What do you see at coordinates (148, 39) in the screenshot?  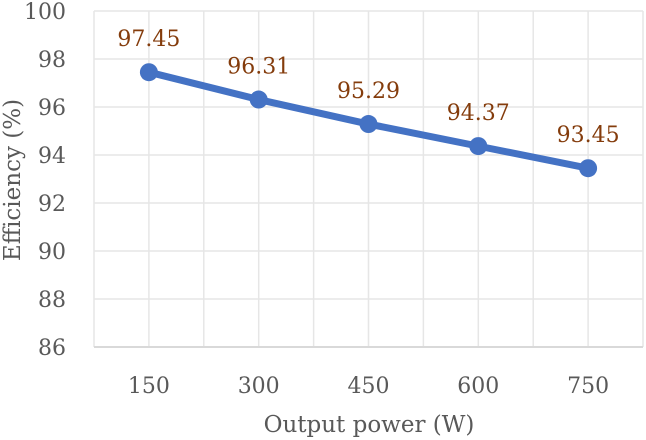 I see `data-label: 97.45` at bounding box center [148, 39].